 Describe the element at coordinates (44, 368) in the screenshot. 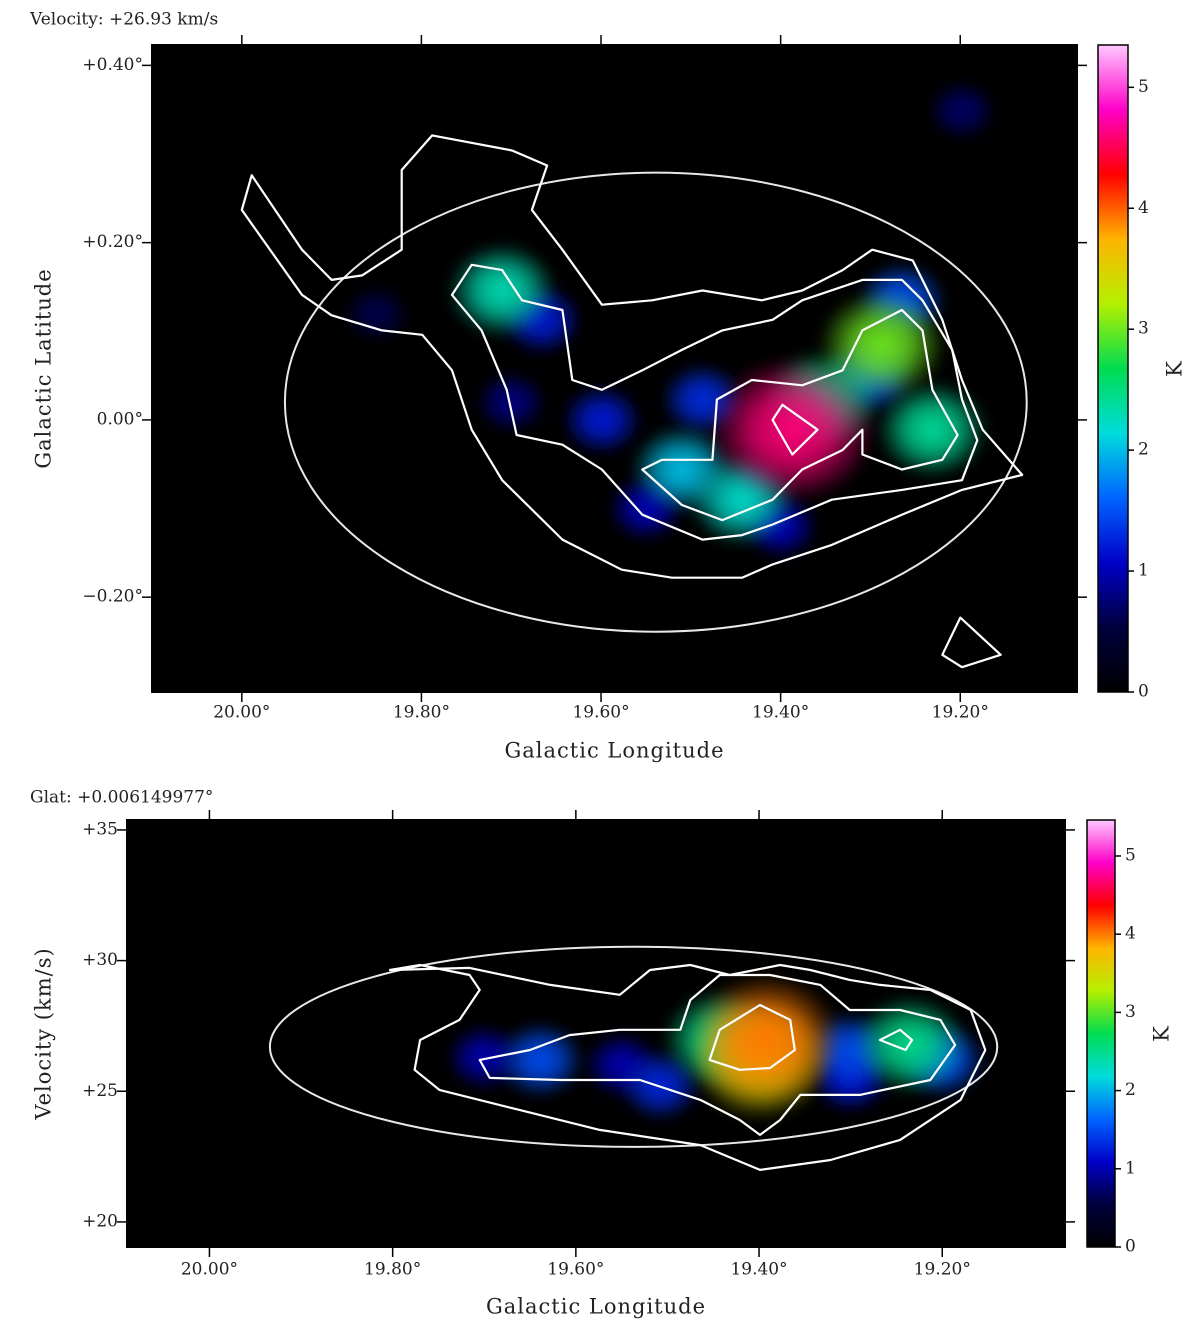

I see `y-axis-label: Galactic Latitude` at that location.